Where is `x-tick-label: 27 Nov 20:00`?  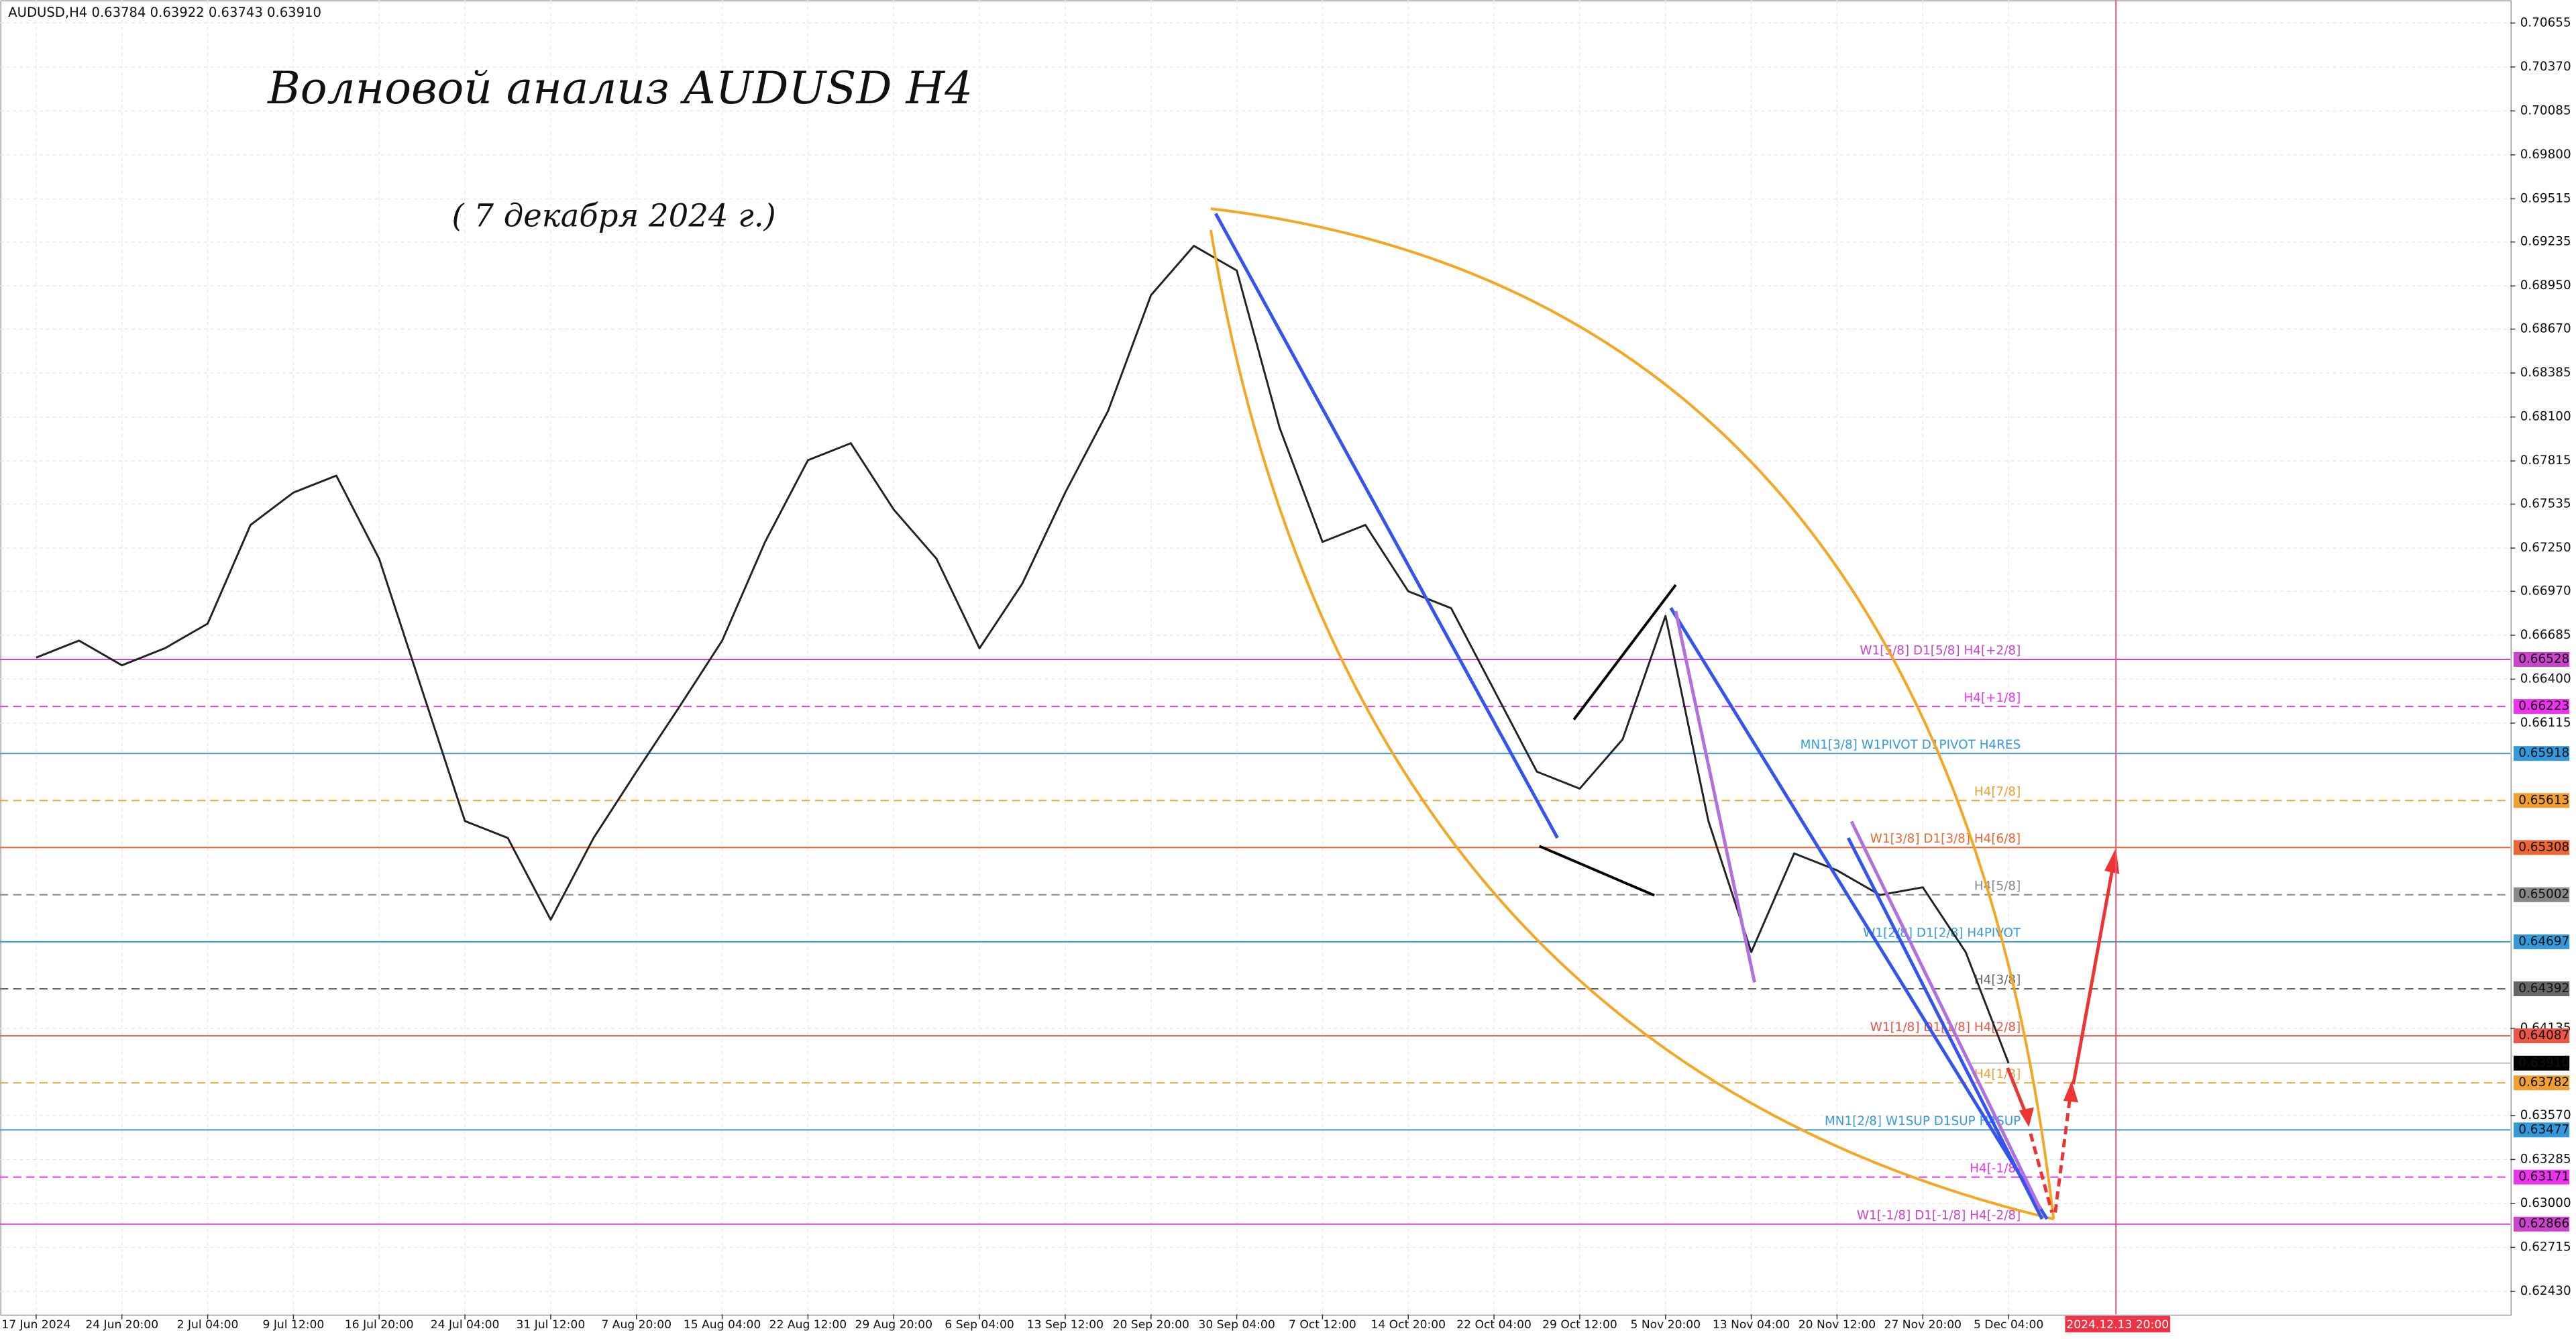
x-tick-label: 27 Nov 20:00 is located at coordinates (1923, 1325).